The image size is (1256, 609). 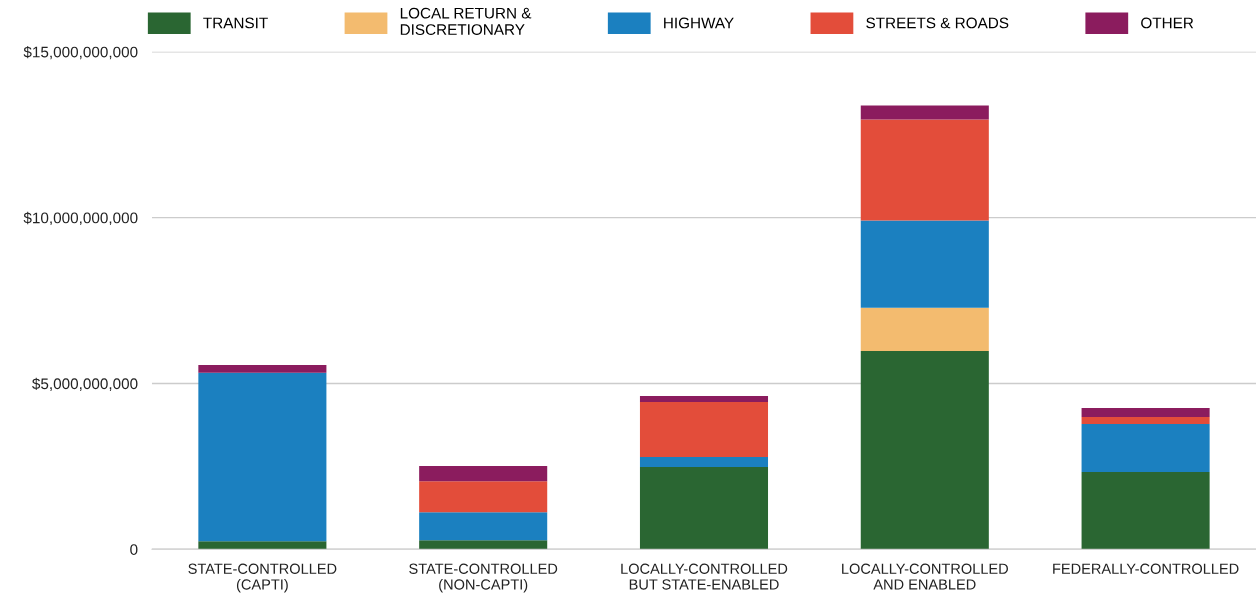 What do you see at coordinates (483, 578) in the screenshot?
I see `x-tick-label: STATE-CONTROLLED (NON-CAPTI)` at bounding box center [483, 578].